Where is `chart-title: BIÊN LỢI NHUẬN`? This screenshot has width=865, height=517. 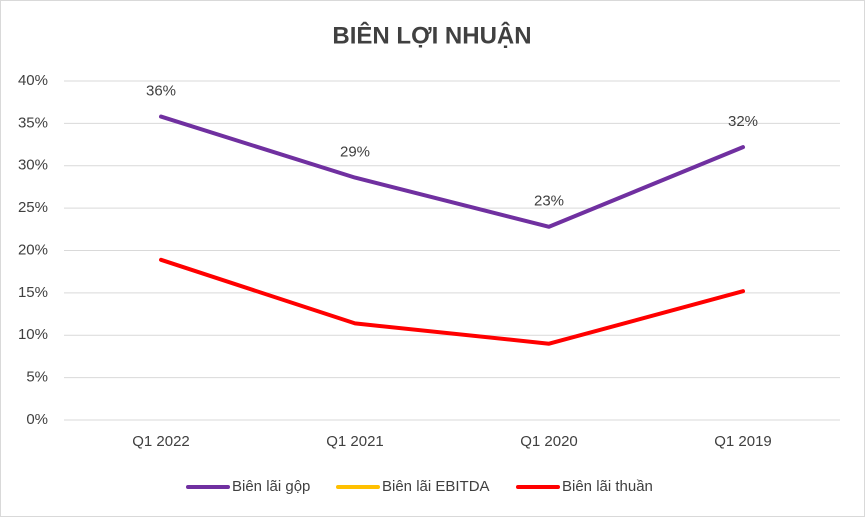 chart-title: BIÊN LỢI NHUẬN is located at coordinates (431, 35).